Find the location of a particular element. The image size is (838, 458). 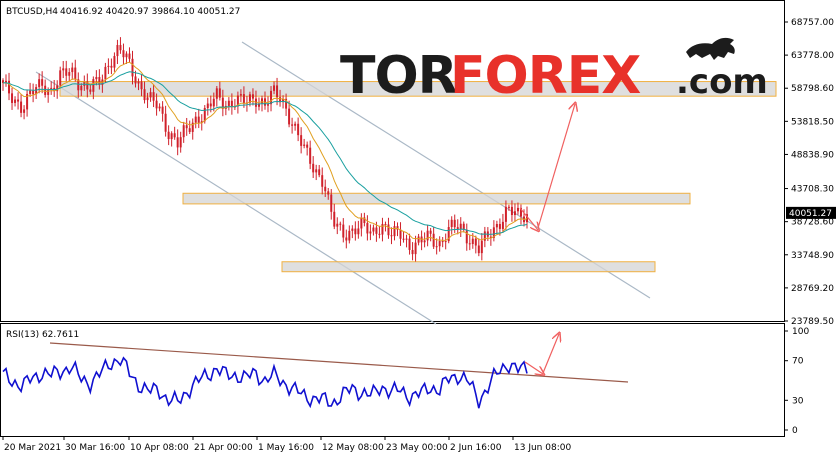

rsi-tick-label: 70 is located at coordinates (798, 362).